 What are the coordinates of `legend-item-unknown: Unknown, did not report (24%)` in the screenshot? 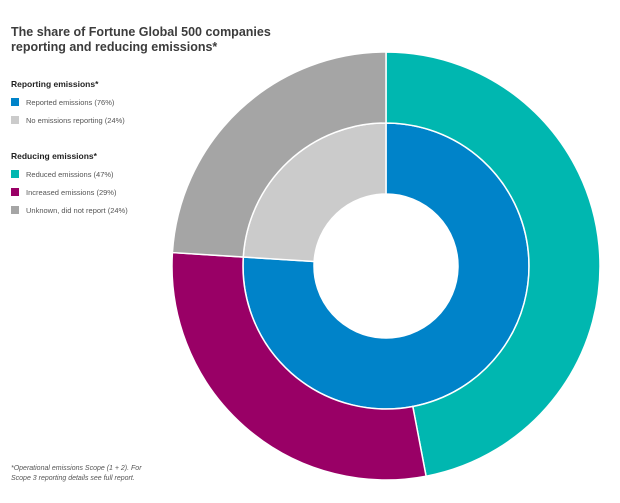 It's located at (69, 210).